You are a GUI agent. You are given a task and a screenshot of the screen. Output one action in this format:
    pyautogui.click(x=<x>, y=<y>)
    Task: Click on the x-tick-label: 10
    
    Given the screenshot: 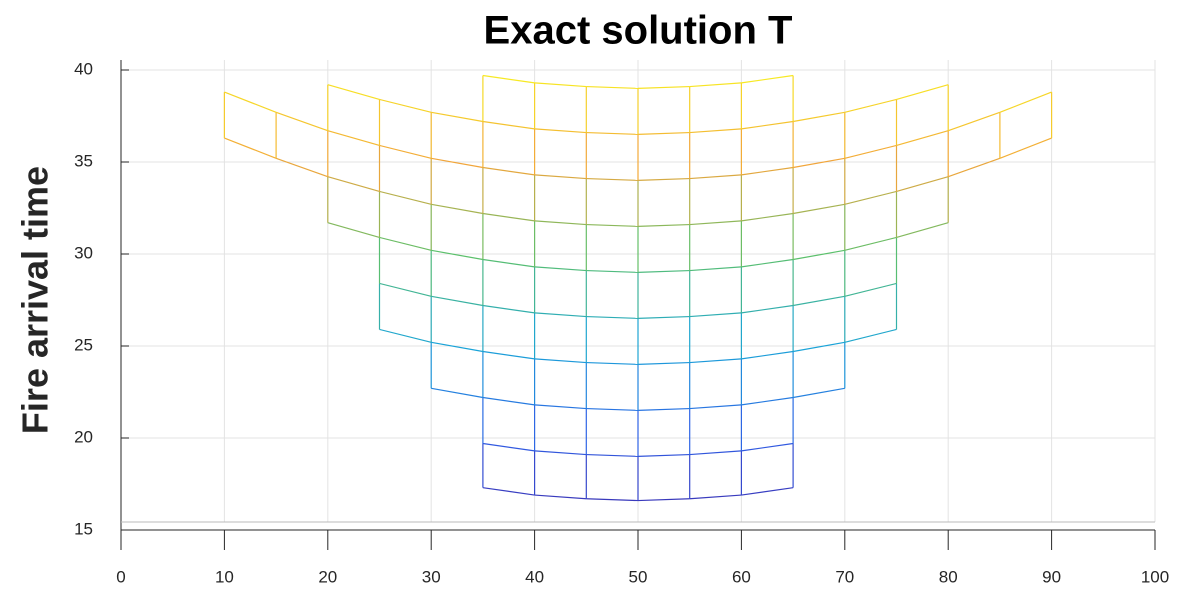 What is the action you would take?
    pyautogui.click(x=224, y=576)
    